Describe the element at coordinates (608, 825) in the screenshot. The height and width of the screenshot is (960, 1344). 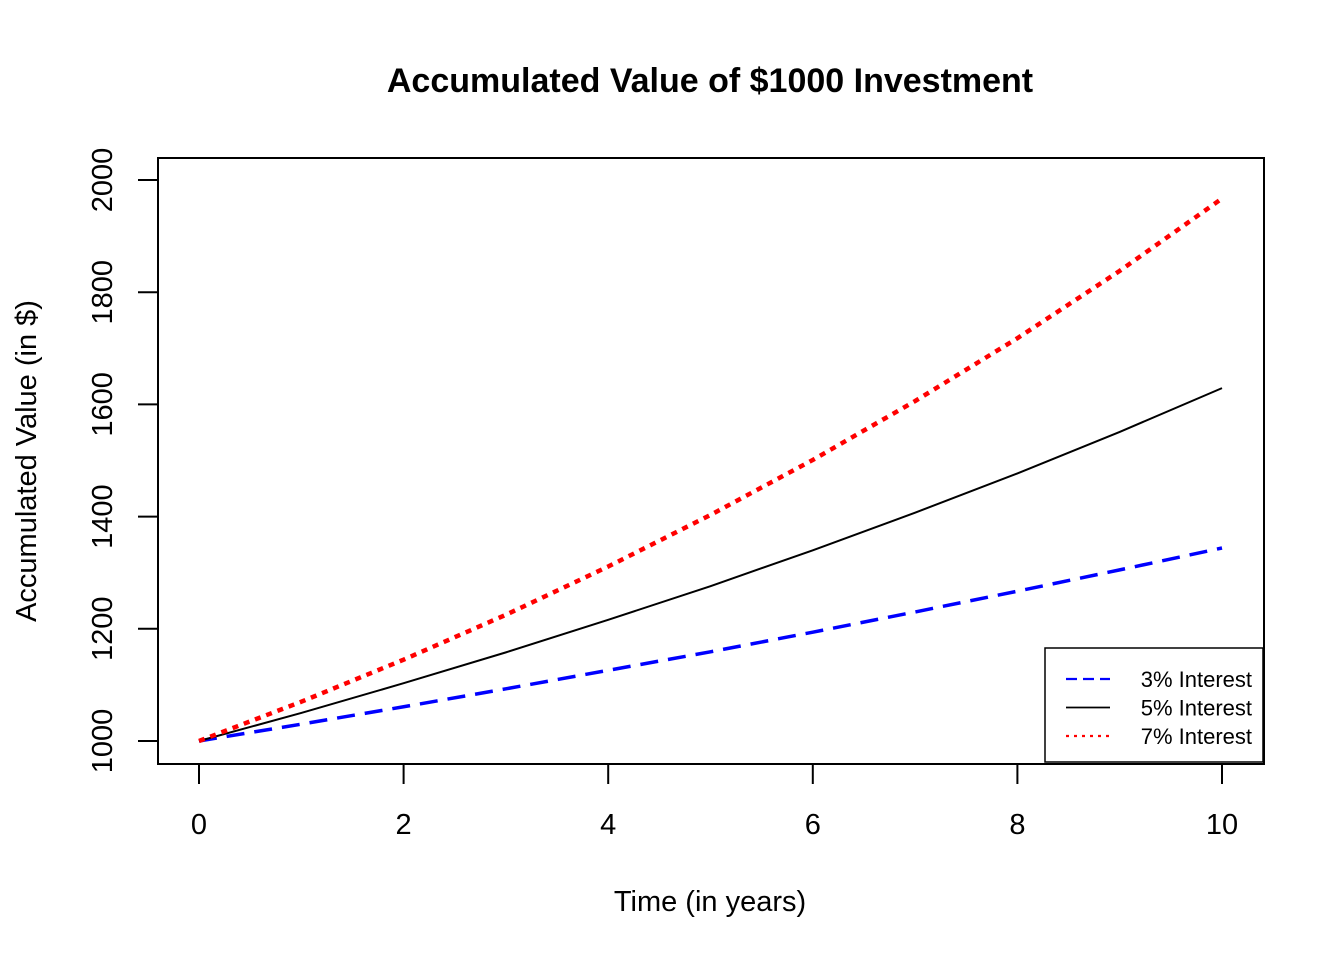
I see `x-tick-label-4: 4` at that location.